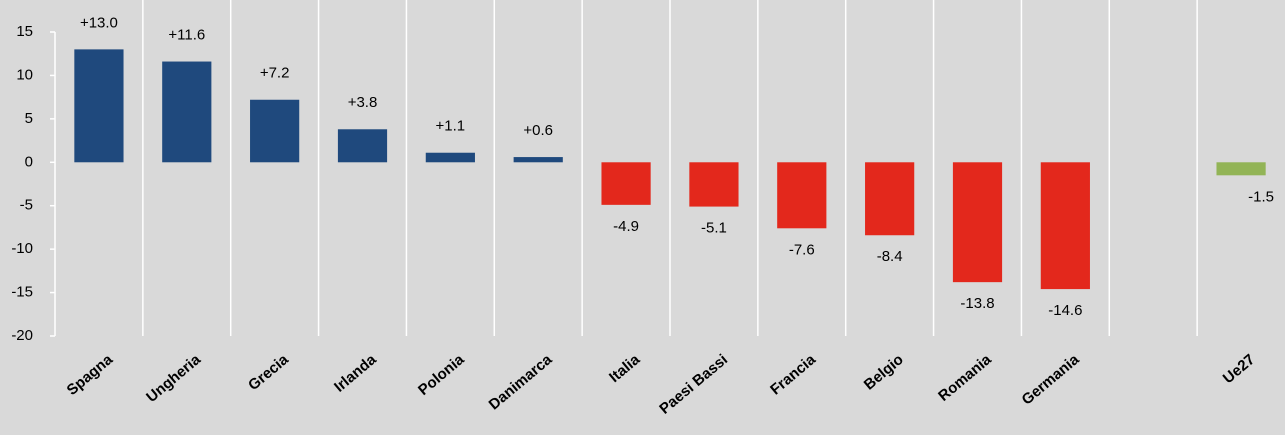 The image size is (1285, 435). Describe the element at coordinates (714, 228) in the screenshot. I see `value-label: -5.1` at that location.